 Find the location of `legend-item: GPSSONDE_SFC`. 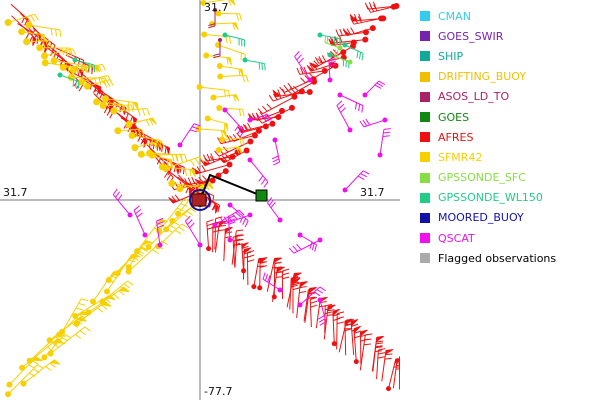

legend-item: GPSSONDE_SFC is located at coordinates (508, 178).